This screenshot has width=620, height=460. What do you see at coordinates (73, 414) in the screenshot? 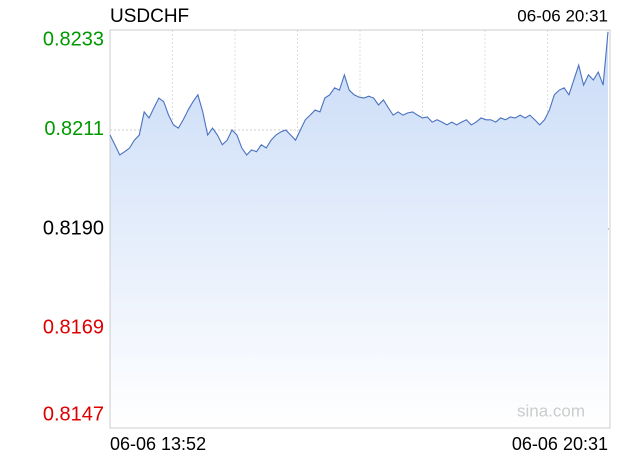
I see `y-tick-label: 0.8147` at bounding box center [73, 414].